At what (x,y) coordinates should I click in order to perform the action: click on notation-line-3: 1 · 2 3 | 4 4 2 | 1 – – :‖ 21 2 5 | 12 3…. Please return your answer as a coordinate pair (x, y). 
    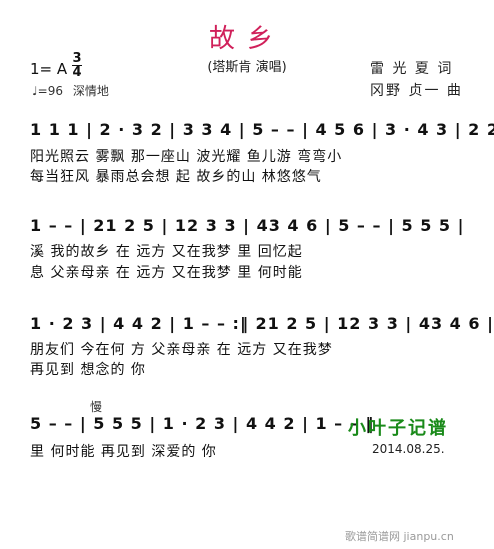
    Looking at the image, I should click on (262, 323).